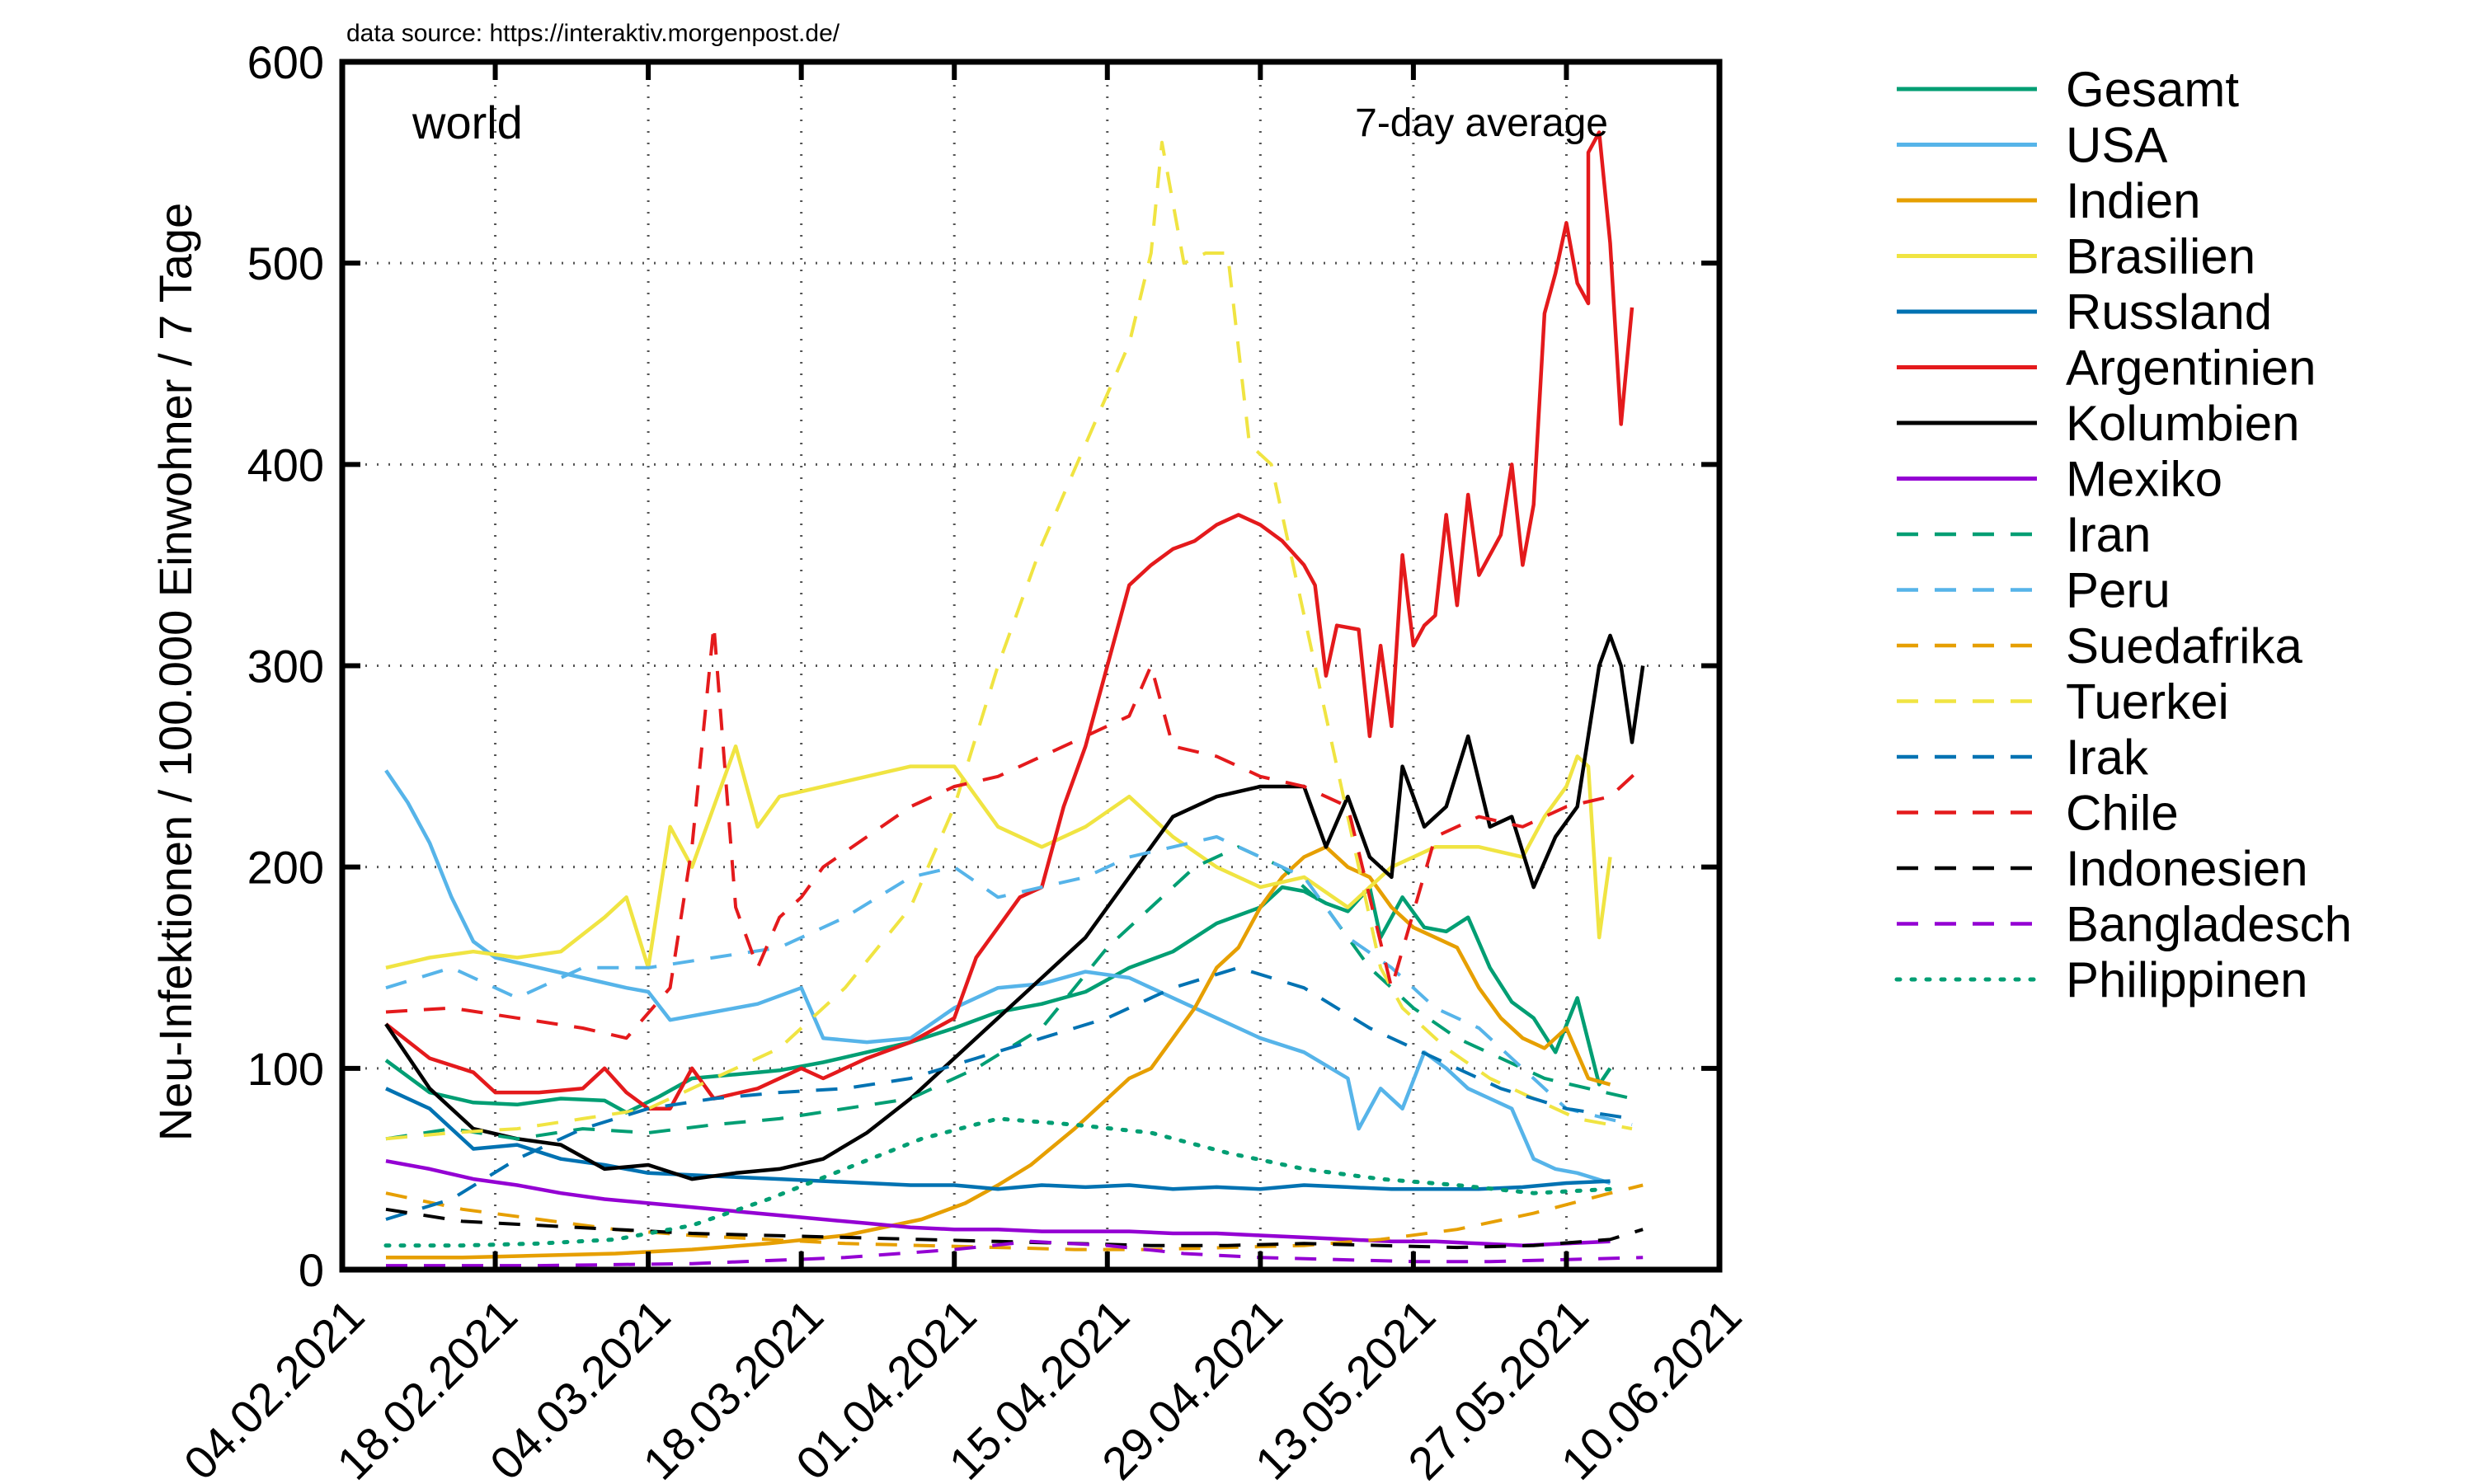 Image resolution: width=2474 pixels, height=1484 pixels. What do you see at coordinates (1014, 1217) in the screenshot?
I see `series-line-suedafrika` at bounding box center [1014, 1217].